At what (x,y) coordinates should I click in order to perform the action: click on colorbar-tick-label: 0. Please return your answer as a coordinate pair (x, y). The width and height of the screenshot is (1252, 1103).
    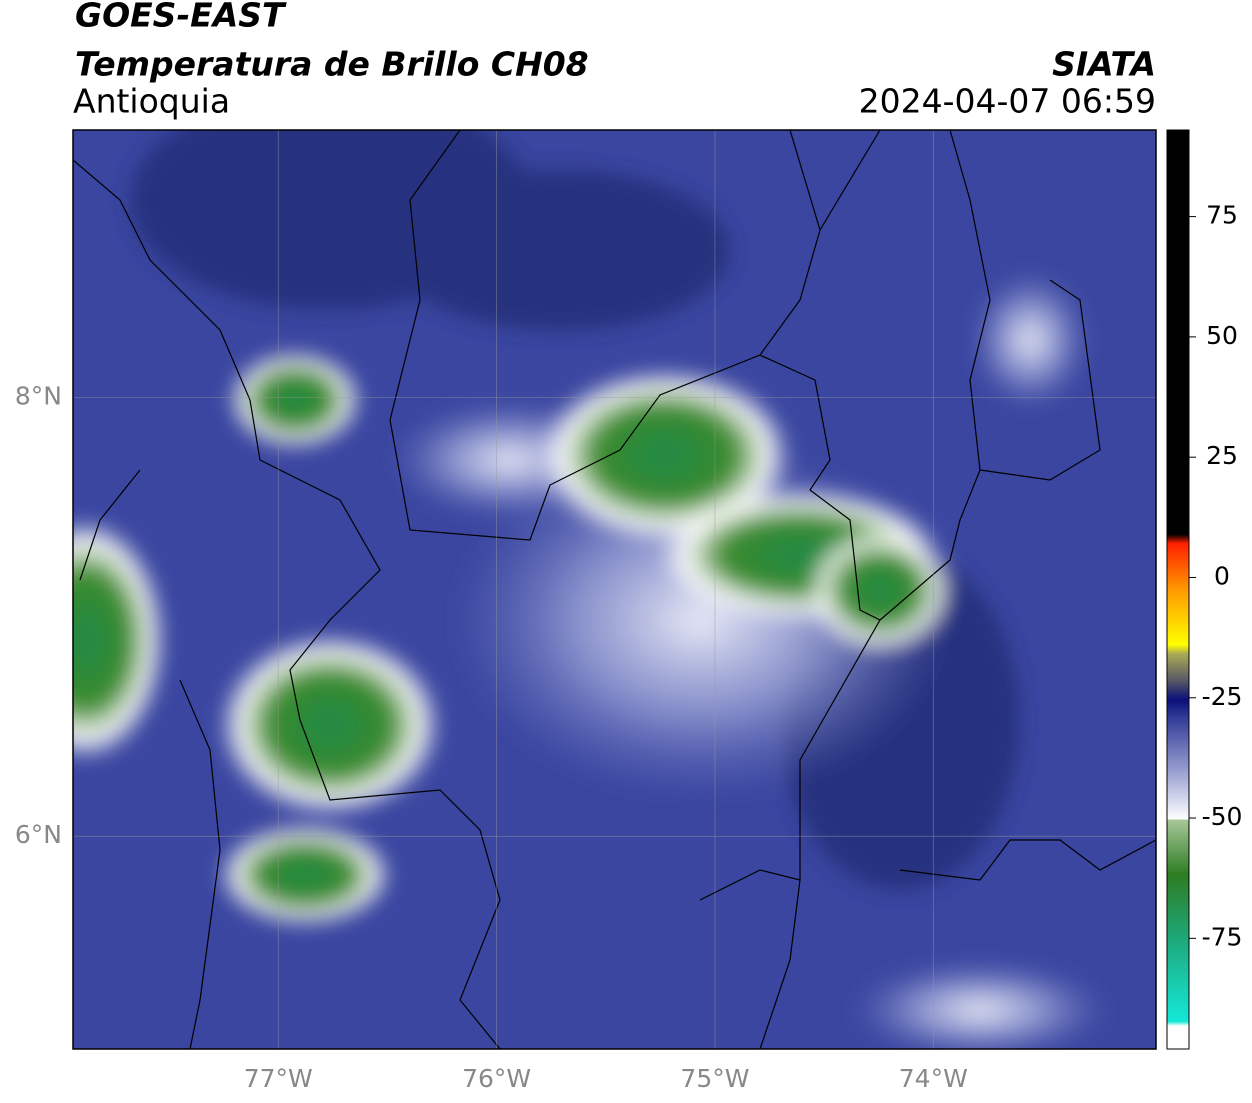
    Looking at the image, I should click on (1222, 575).